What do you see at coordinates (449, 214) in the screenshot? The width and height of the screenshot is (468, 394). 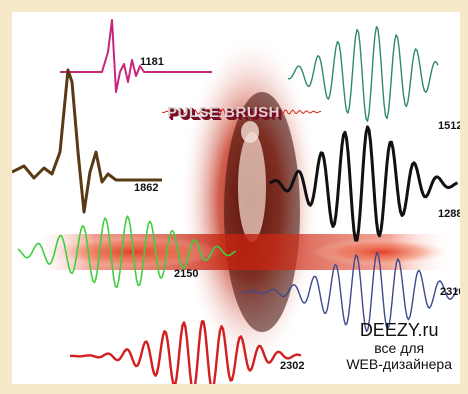 I see `label-1288: 1288` at bounding box center [449, 214].